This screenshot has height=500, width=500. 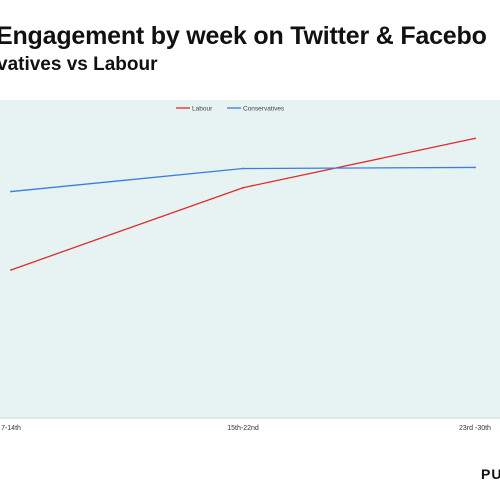 What do you see at coordinates (490, 474) in the screenshot?
I see `brand-logo-text: PU` at bounding box center [490, 474].